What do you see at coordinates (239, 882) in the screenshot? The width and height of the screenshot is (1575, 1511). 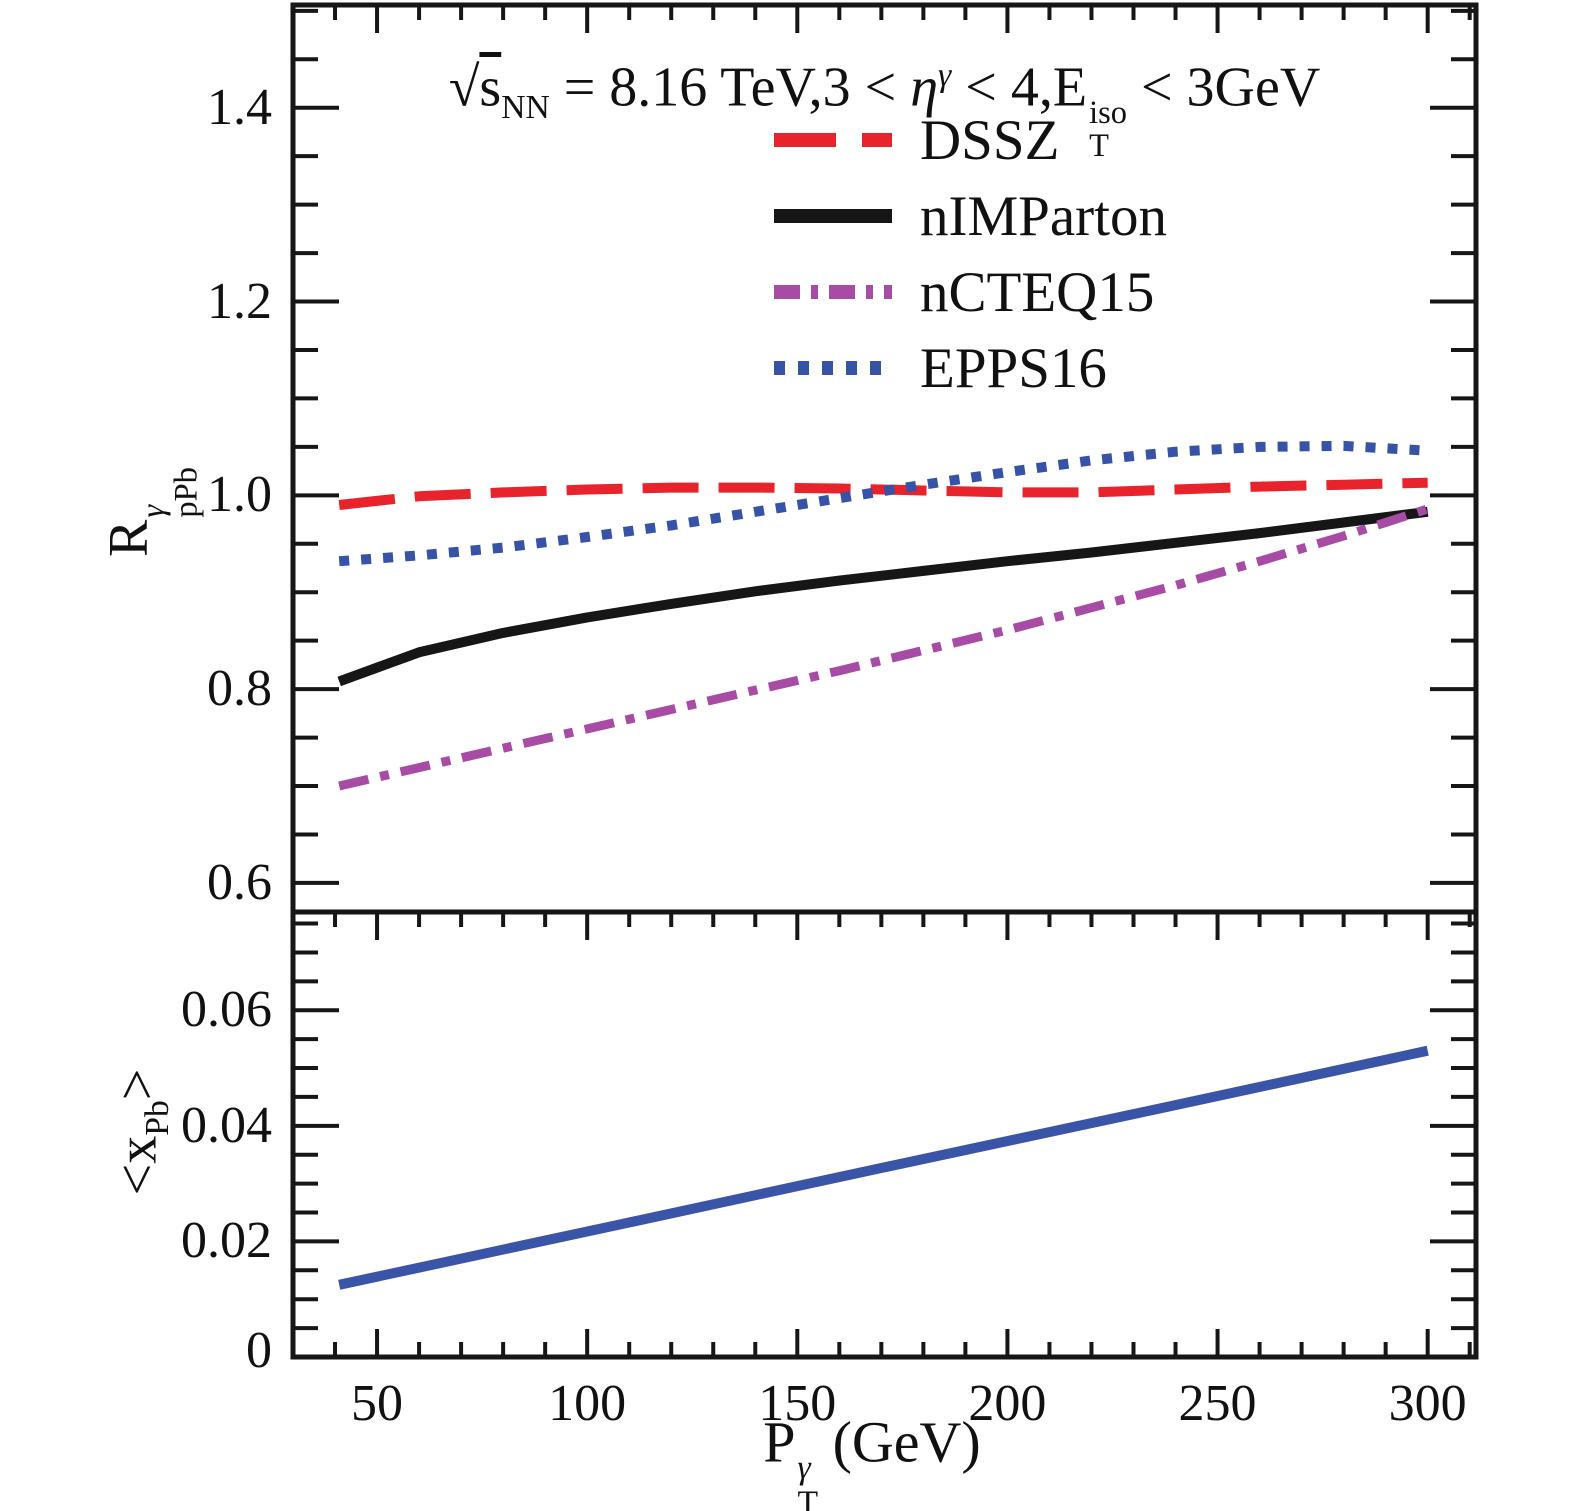 I see `top-y-tick-label: 0.6` at bounding box center [239, 882].